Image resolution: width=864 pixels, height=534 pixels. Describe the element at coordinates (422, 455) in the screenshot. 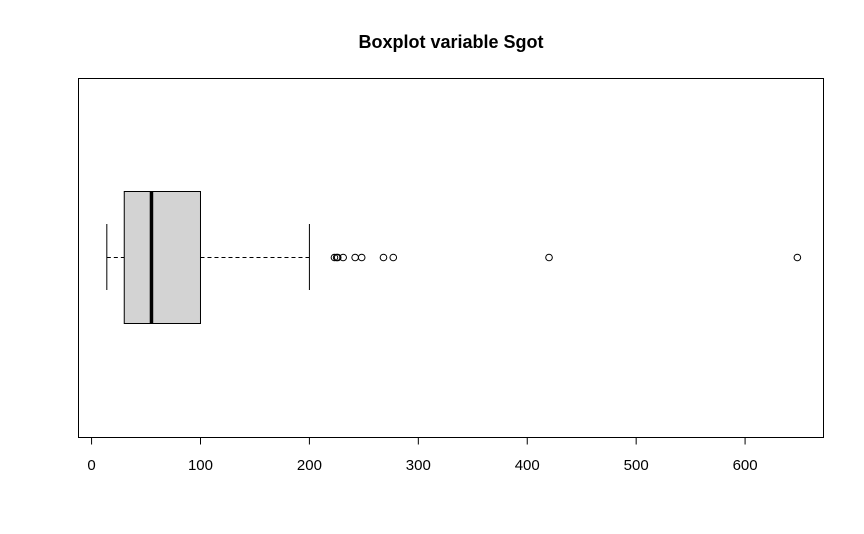

I see `x-axis: 0 100 200 300 400 500 600` at that location.